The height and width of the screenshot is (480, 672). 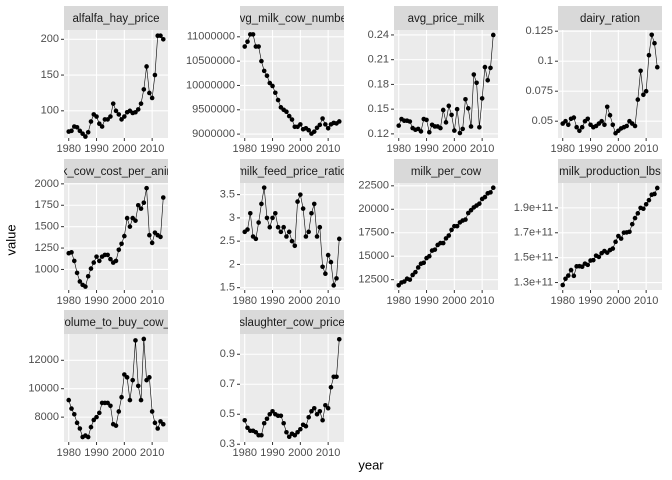 What do you see at coordinates (291, 172) in the screenshot?
I see `strip-text: milk_feed_price_ratio` at bounding box center [291, 172].